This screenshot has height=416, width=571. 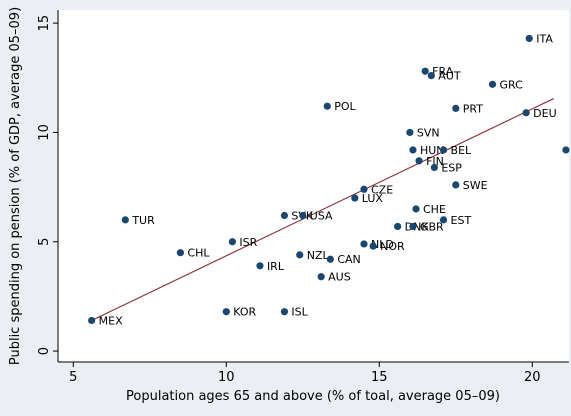 I want to click on data-point-nzl: NZL, so click(x=312, y=255).